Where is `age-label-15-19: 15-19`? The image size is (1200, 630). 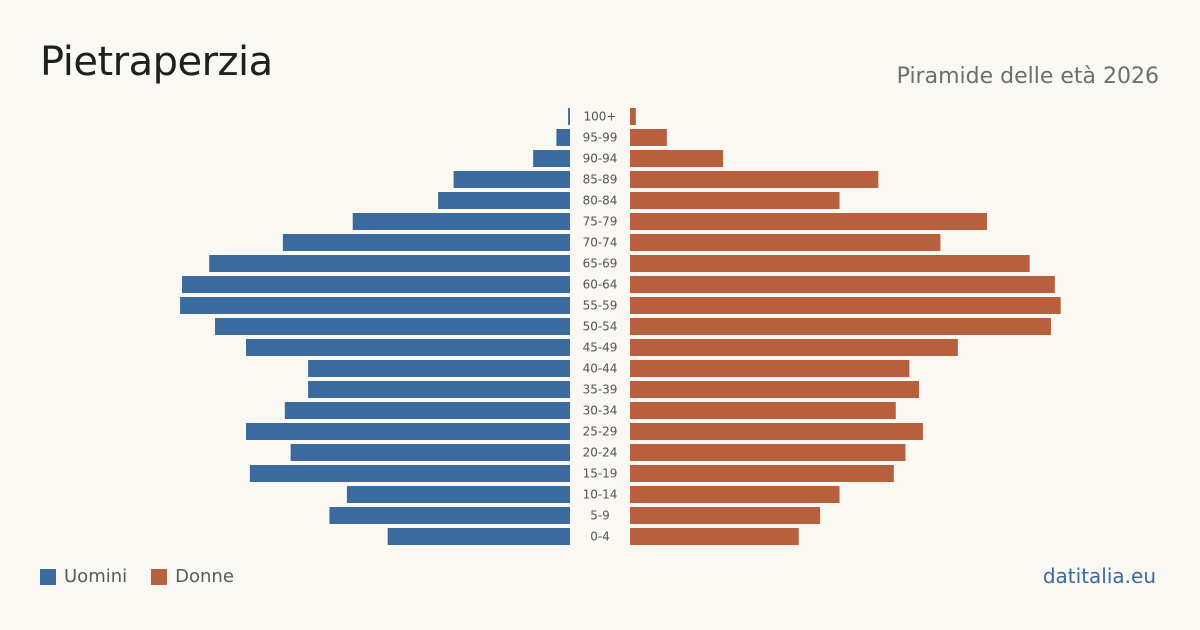 age-label-15-19: 15-19 is located at coordinates (600, 474).